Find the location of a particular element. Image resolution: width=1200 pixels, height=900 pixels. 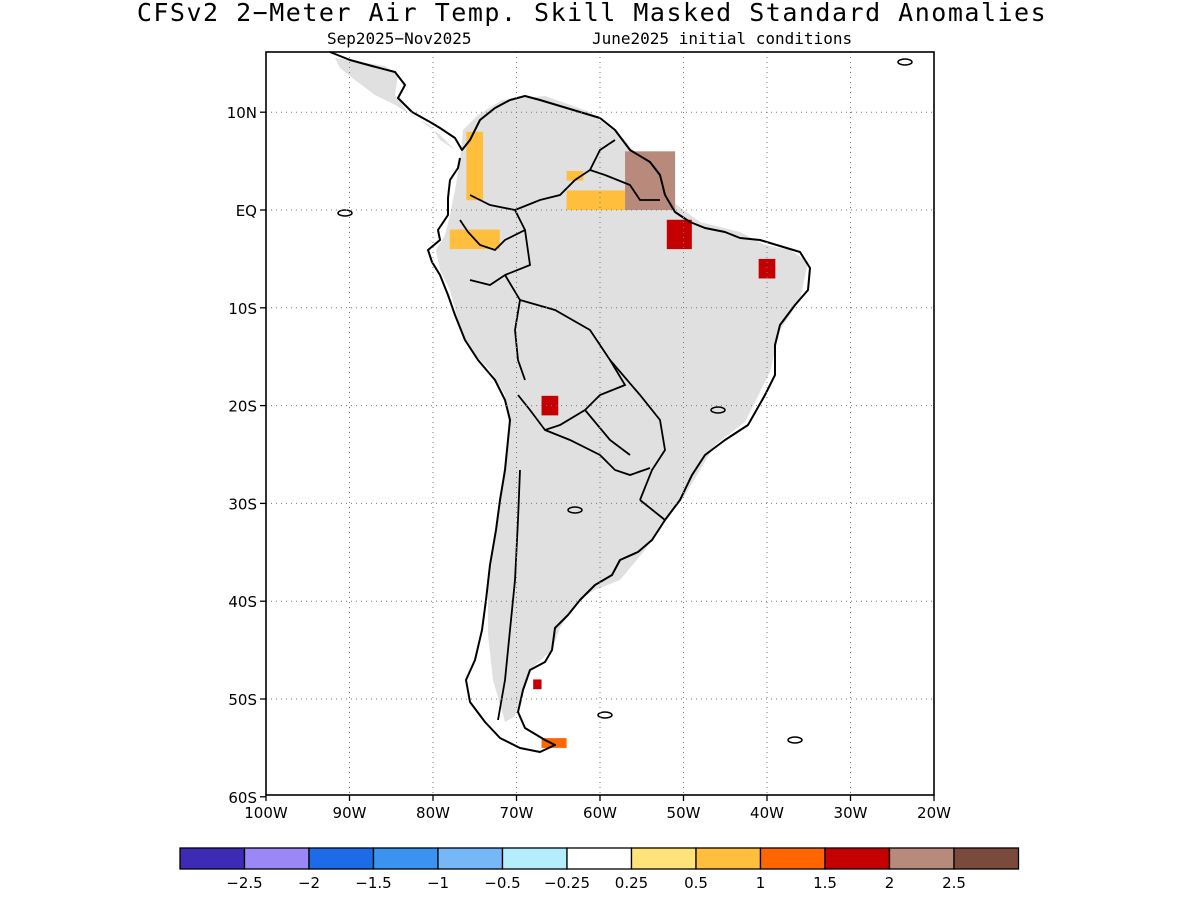

latitude-tick-label: 30S is located at coordinates (242, 504).